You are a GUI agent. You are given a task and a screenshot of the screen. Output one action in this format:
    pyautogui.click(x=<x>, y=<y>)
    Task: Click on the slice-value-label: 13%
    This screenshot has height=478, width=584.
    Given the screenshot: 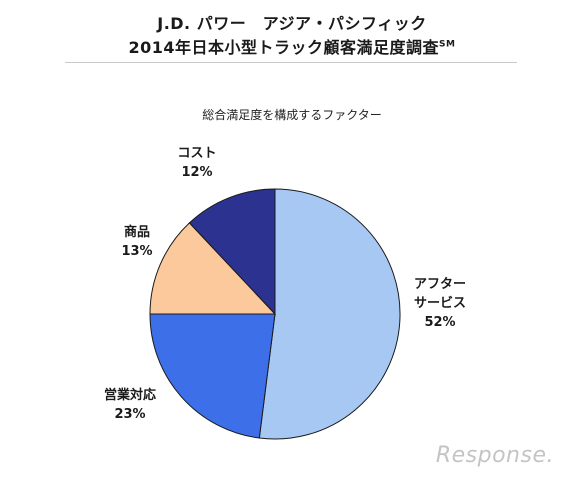 What is the action you would take?
    pyautogui.click(x=136, y=251)
    